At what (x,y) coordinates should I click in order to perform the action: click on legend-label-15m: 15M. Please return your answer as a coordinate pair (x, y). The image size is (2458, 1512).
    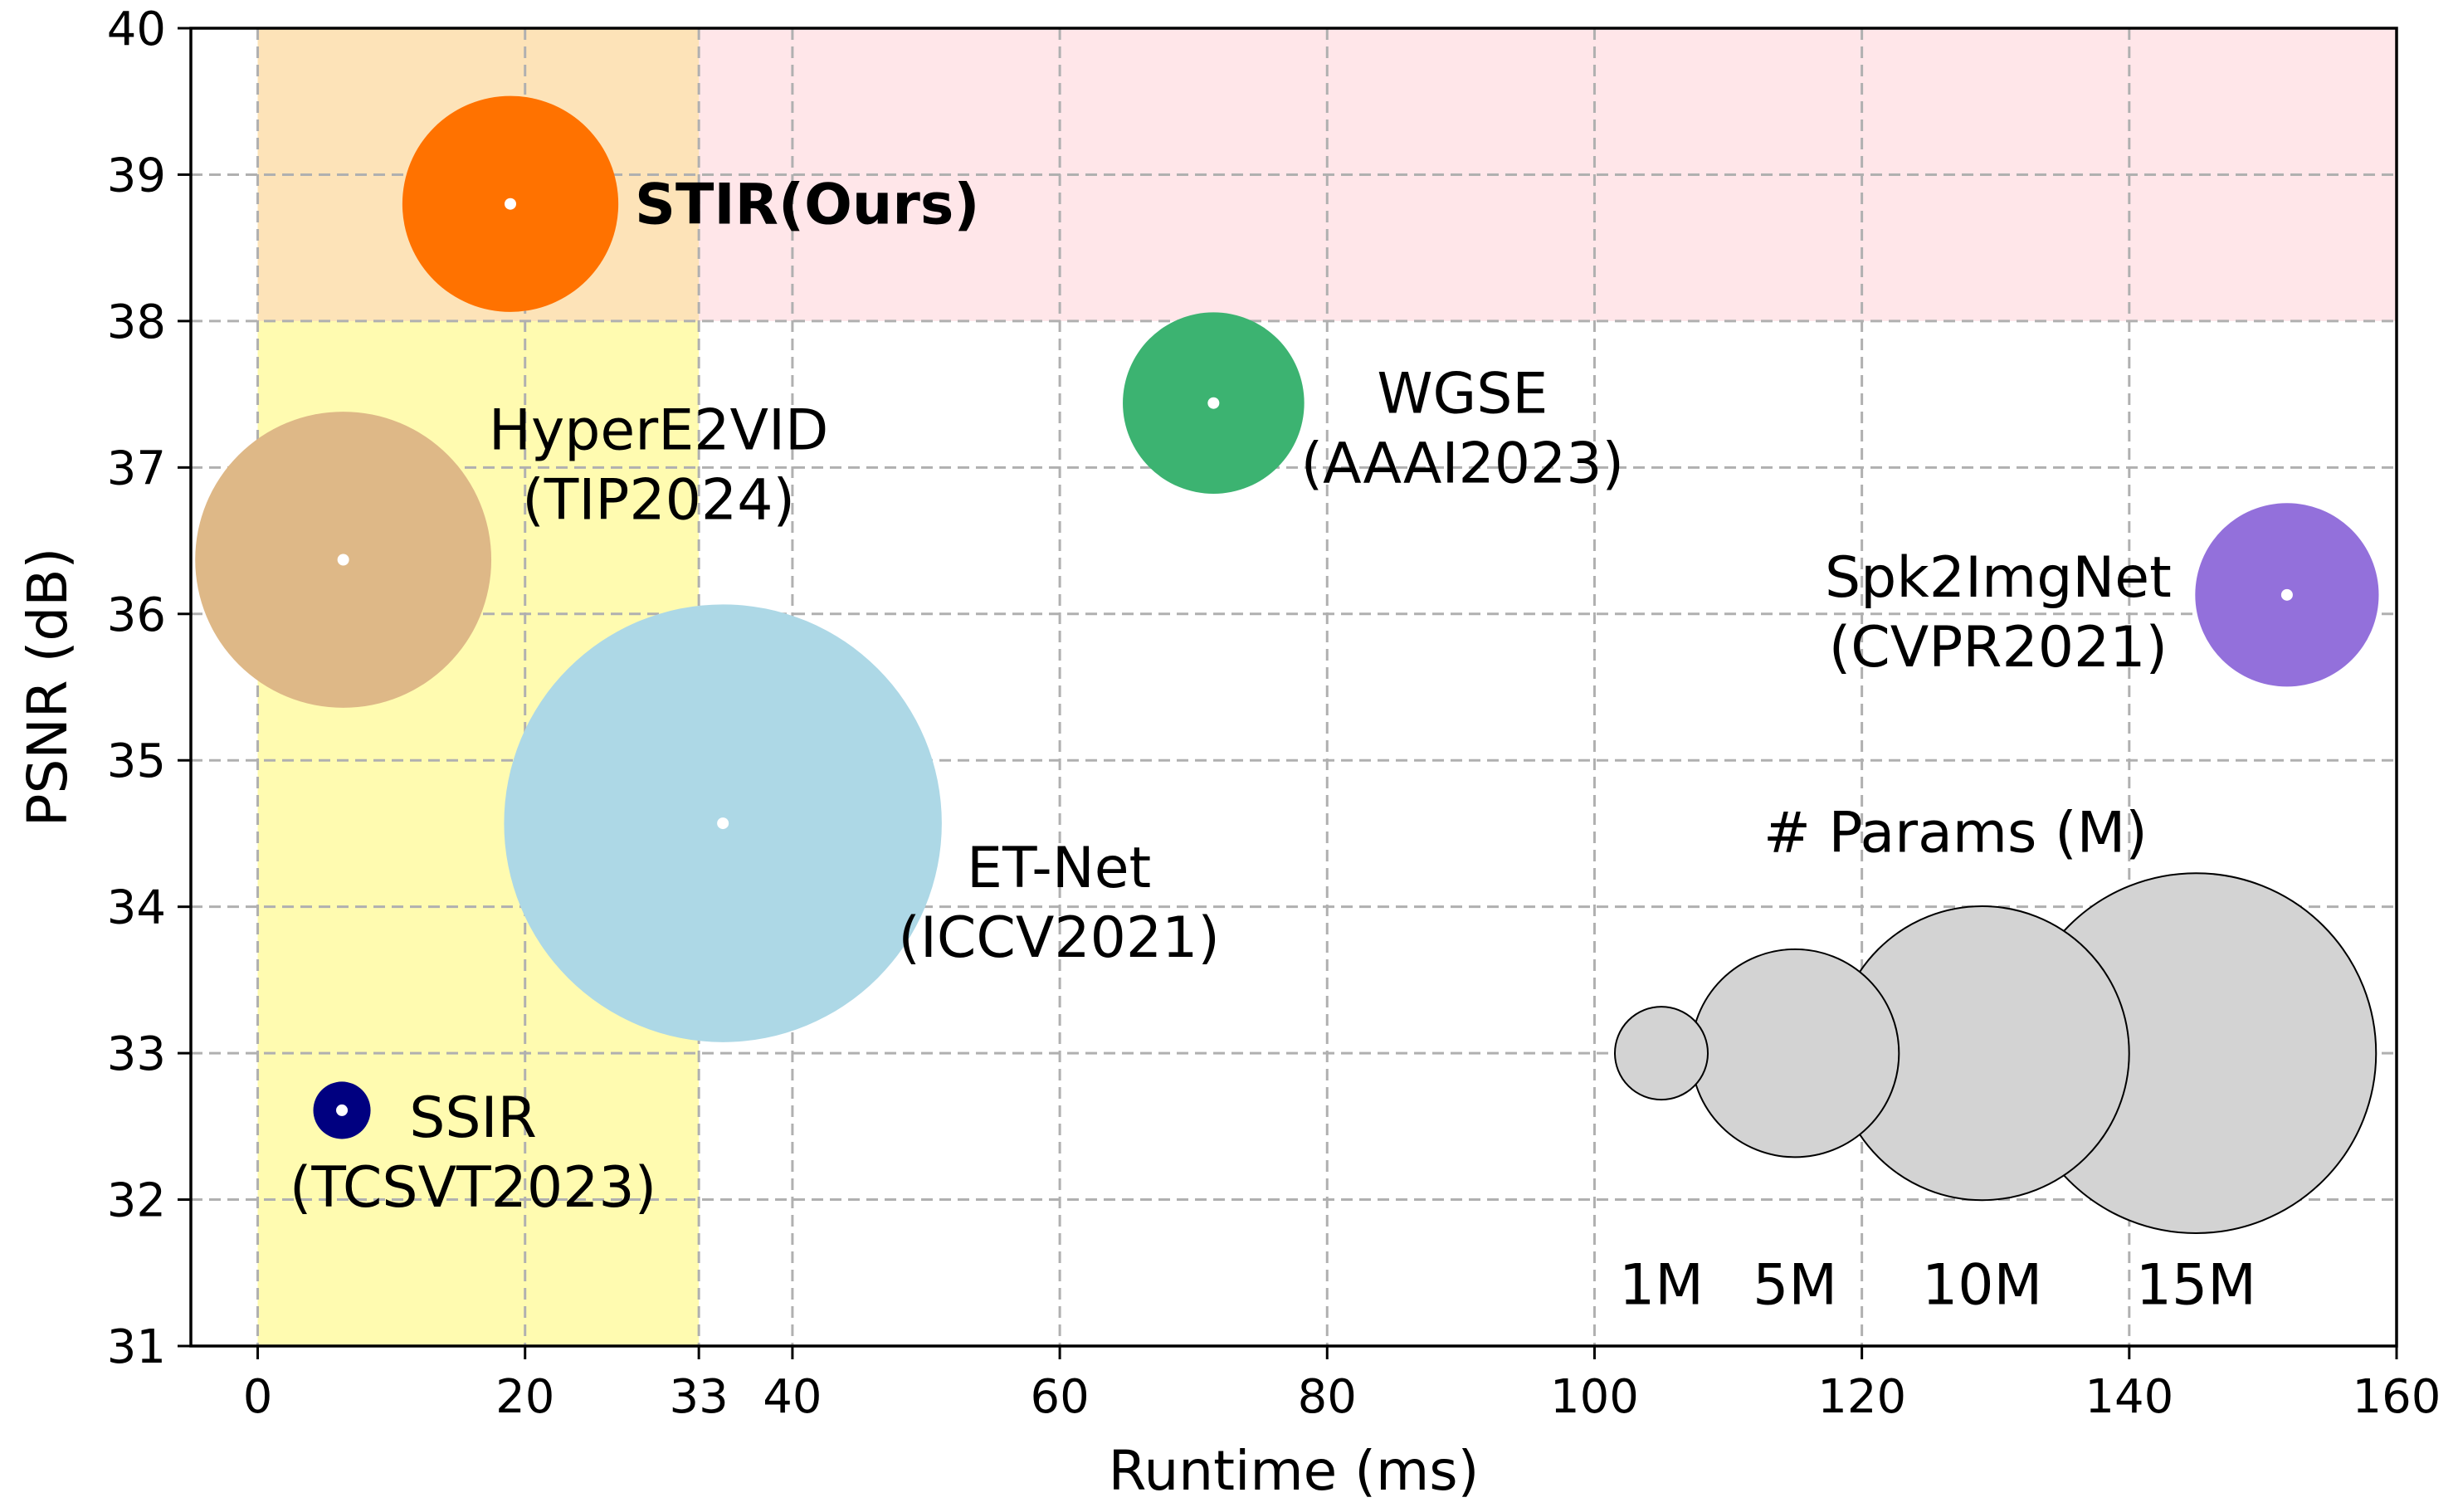
    Looking at the image, I should click on (2196, 1285).